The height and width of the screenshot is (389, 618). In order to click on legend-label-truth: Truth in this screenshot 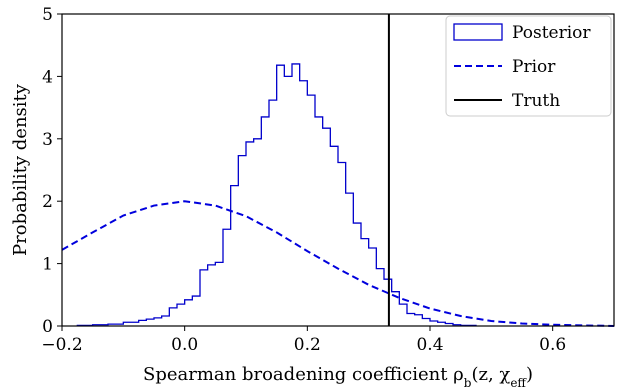, I will do `click(536, 101)`.